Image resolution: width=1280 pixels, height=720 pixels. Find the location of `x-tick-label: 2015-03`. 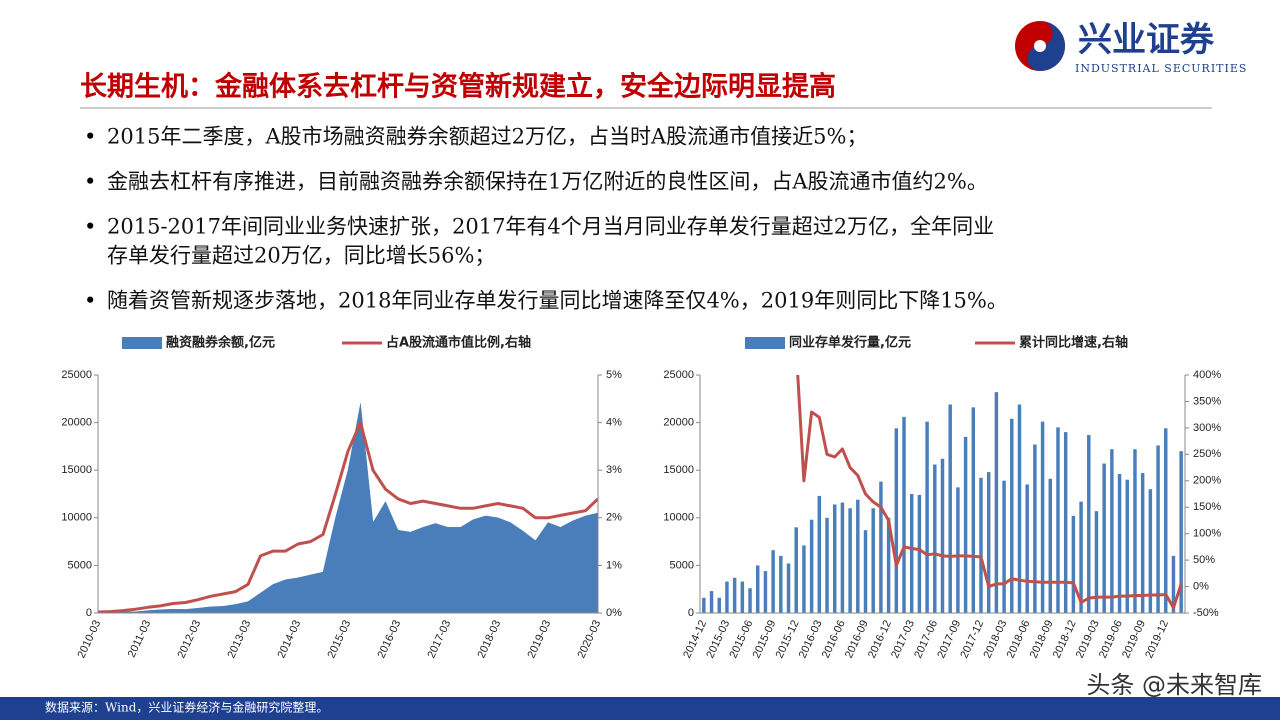

x-tick-label: 2015-03 is located at coordinates (339, 639).